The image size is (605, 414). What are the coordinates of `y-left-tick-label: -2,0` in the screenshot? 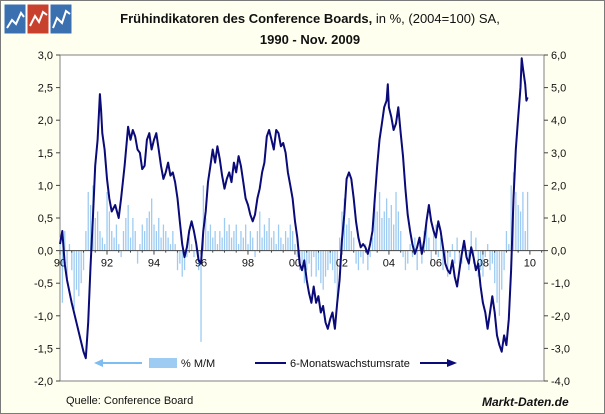 It's located at (43, 382).